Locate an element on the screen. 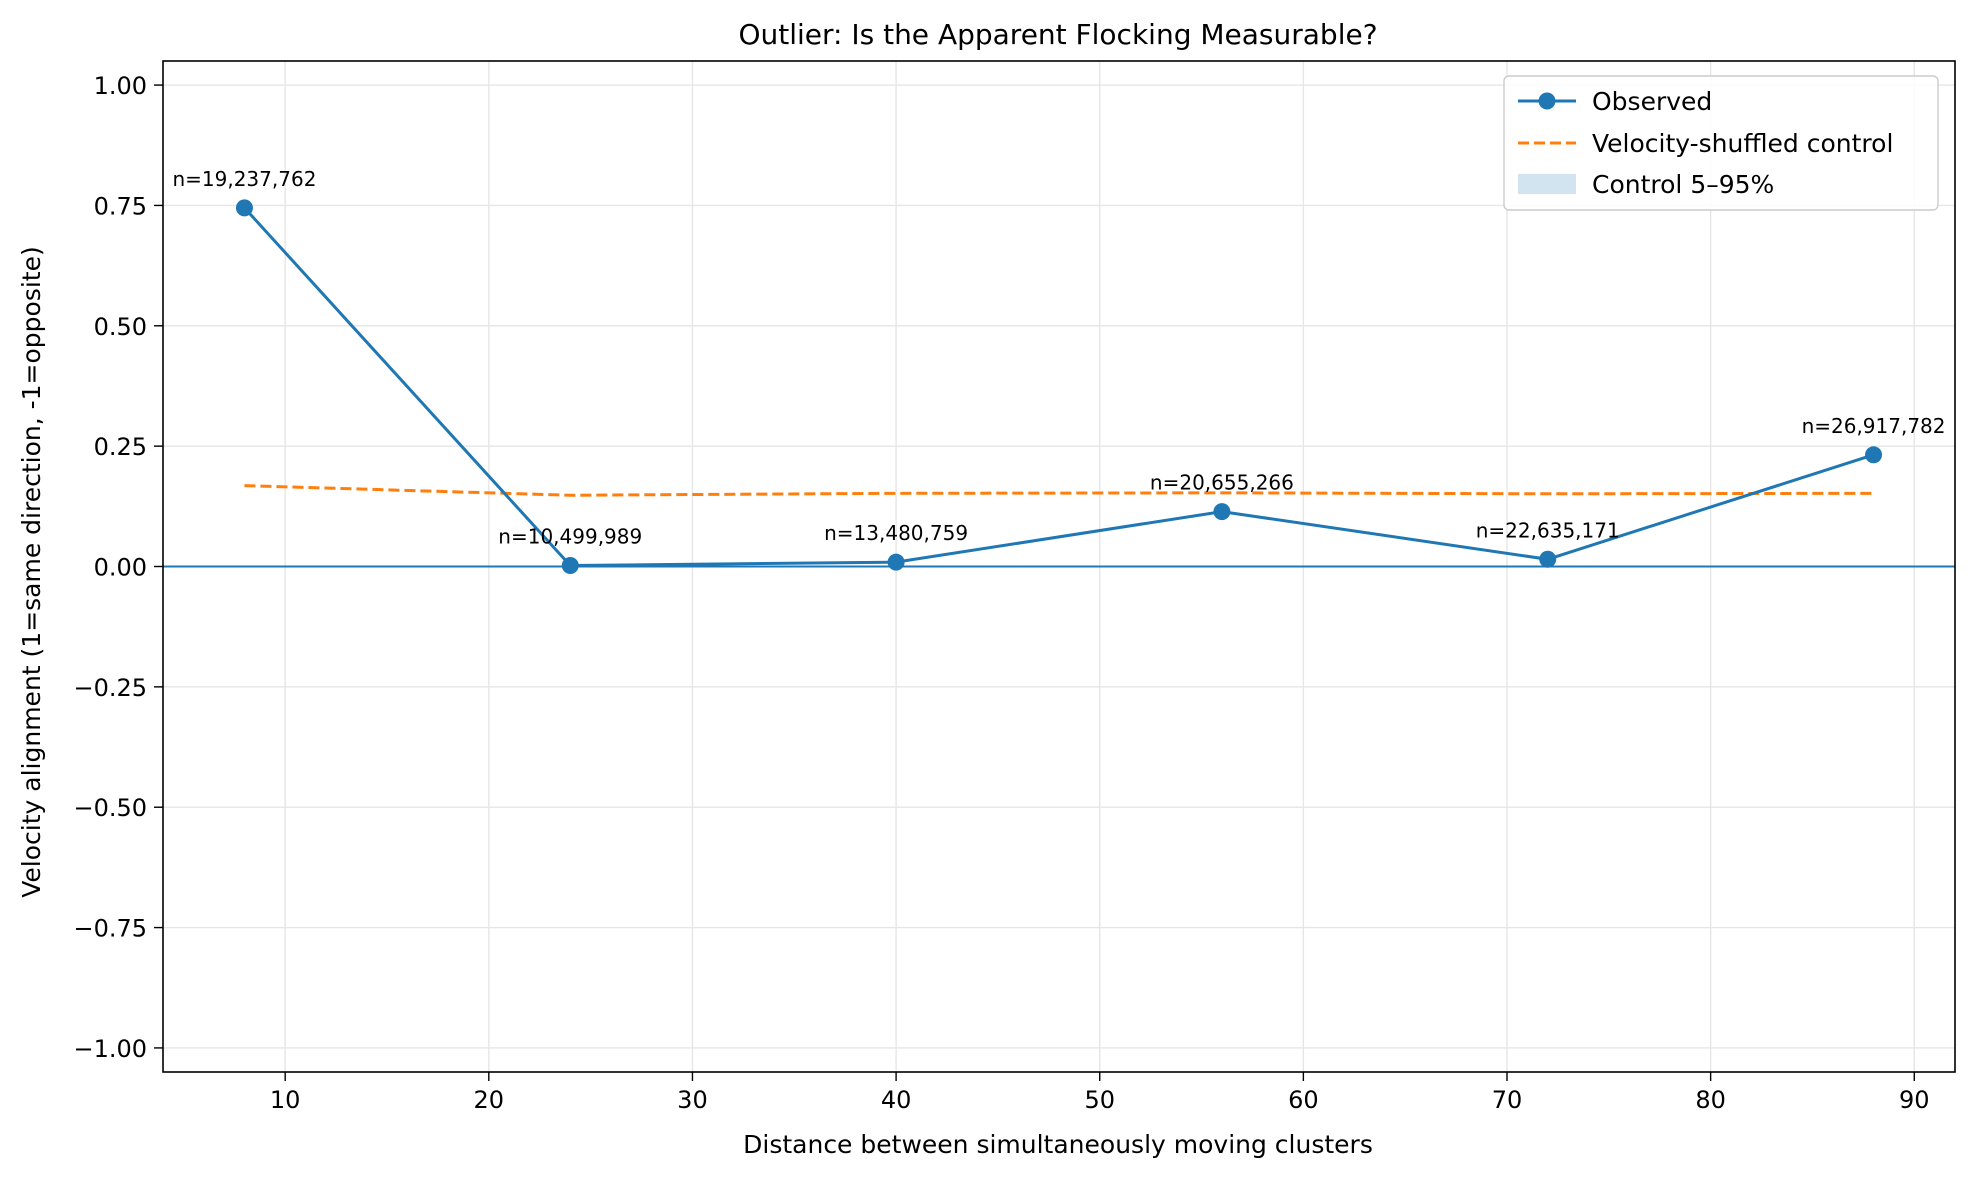 The image size is (1970, 1177). y-tick-label: 1.00 is located at coordinates (120, 86).